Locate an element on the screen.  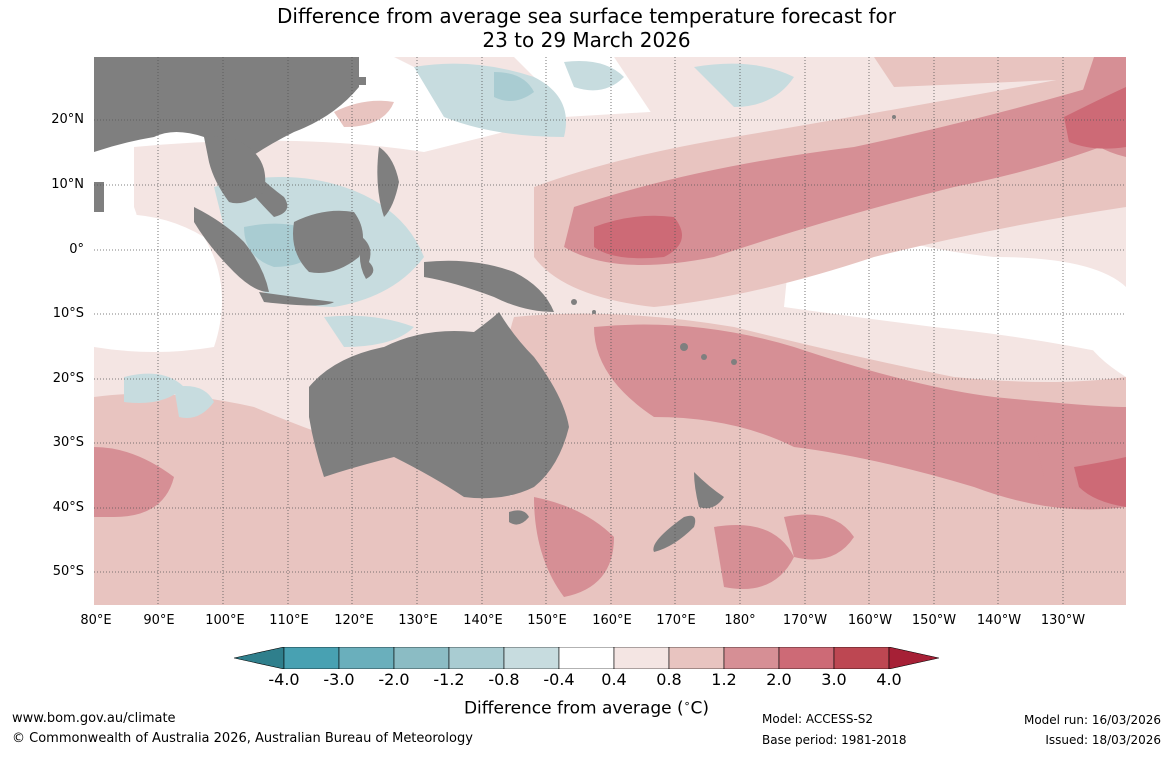
lat-label-30s: 30°S is located at coordinates (68, 442).